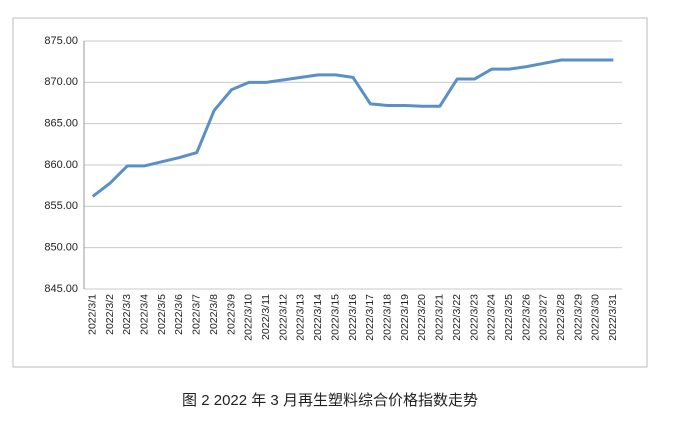 This screenshot has height=434, width=693. What do you see at coordinates (127, 314) in the screenshot?
I see `x-tick-label: 2022/3/3` at bounding box center [127, 314].